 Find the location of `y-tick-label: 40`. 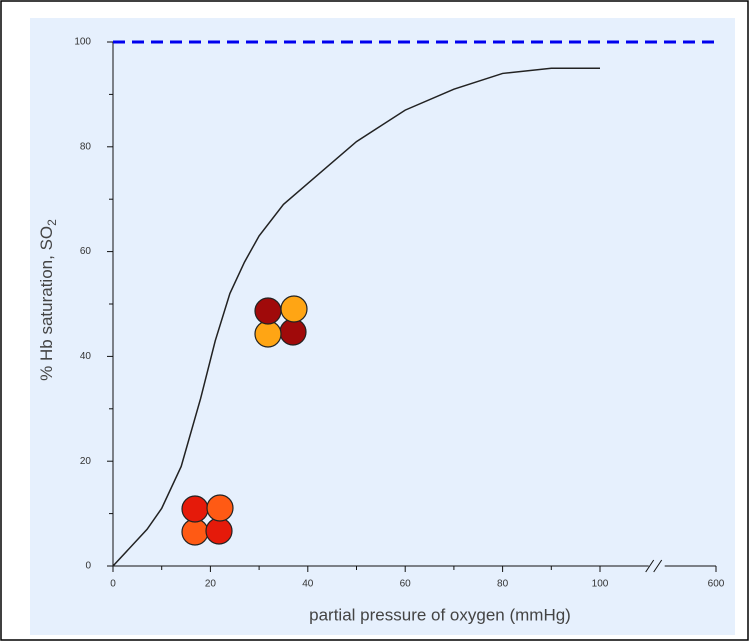

y-tick-label: 40 is located at coordinates (86, 356).